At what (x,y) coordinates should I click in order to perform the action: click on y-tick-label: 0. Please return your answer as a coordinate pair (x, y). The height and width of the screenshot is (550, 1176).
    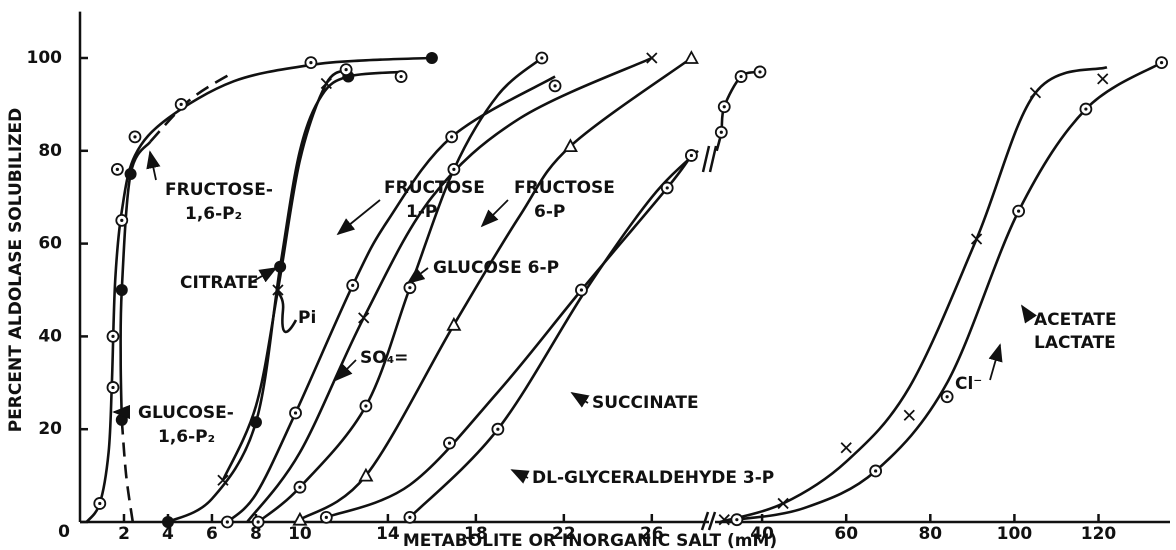
    Looking at the image, I should click on (64, 532).